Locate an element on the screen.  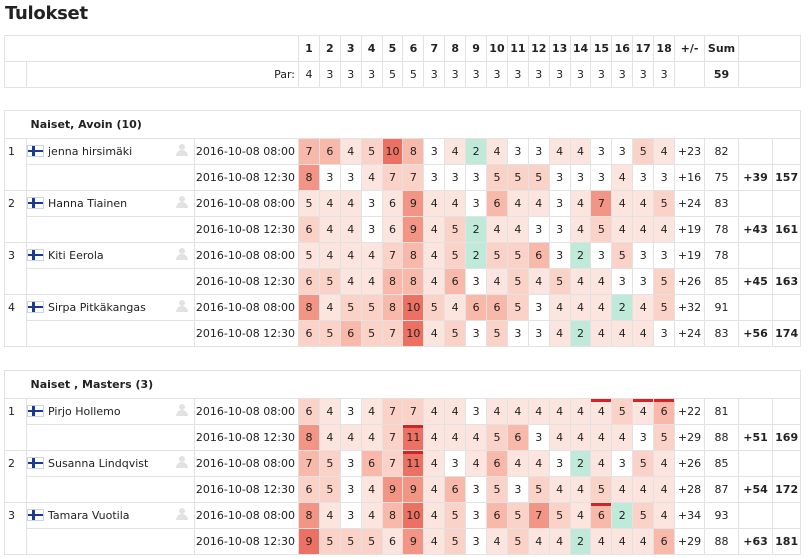
total-score: 172 is located at coordinates (787, 489).